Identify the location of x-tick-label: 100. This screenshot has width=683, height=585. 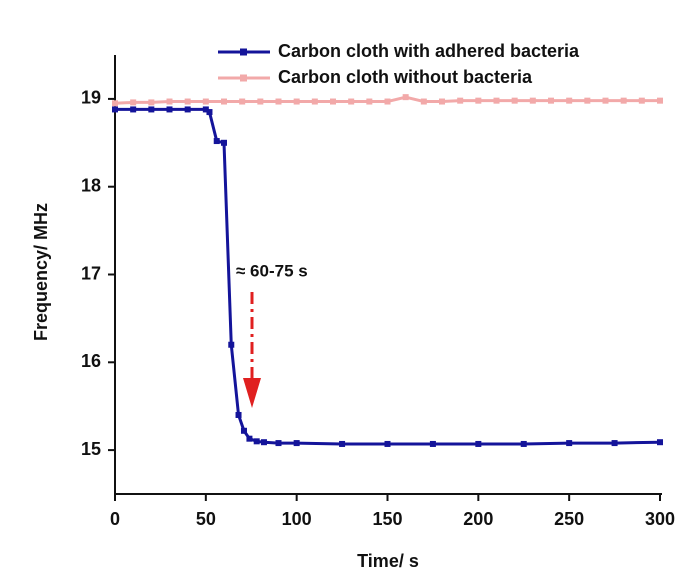
(297, 519).